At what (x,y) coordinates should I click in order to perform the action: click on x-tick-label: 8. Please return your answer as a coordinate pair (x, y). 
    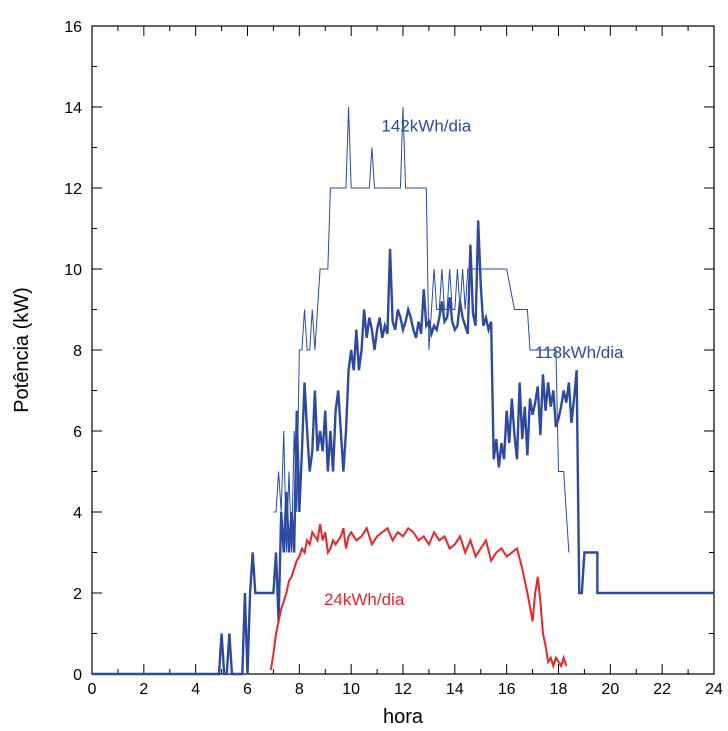
    Looking at the image, I should click on (299, 689).